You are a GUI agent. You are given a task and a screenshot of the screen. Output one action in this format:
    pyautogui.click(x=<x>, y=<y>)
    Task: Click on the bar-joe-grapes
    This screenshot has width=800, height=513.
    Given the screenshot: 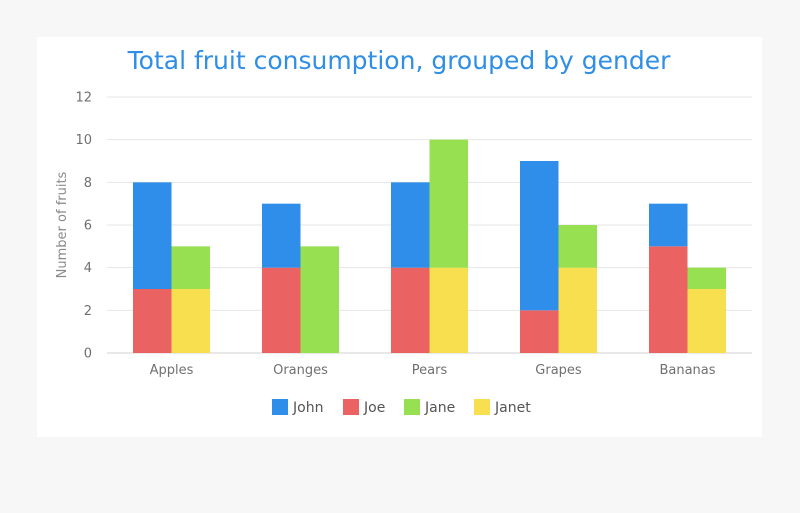 What is the action you would take?
    pyautogui.click(x=539, y=331)
    